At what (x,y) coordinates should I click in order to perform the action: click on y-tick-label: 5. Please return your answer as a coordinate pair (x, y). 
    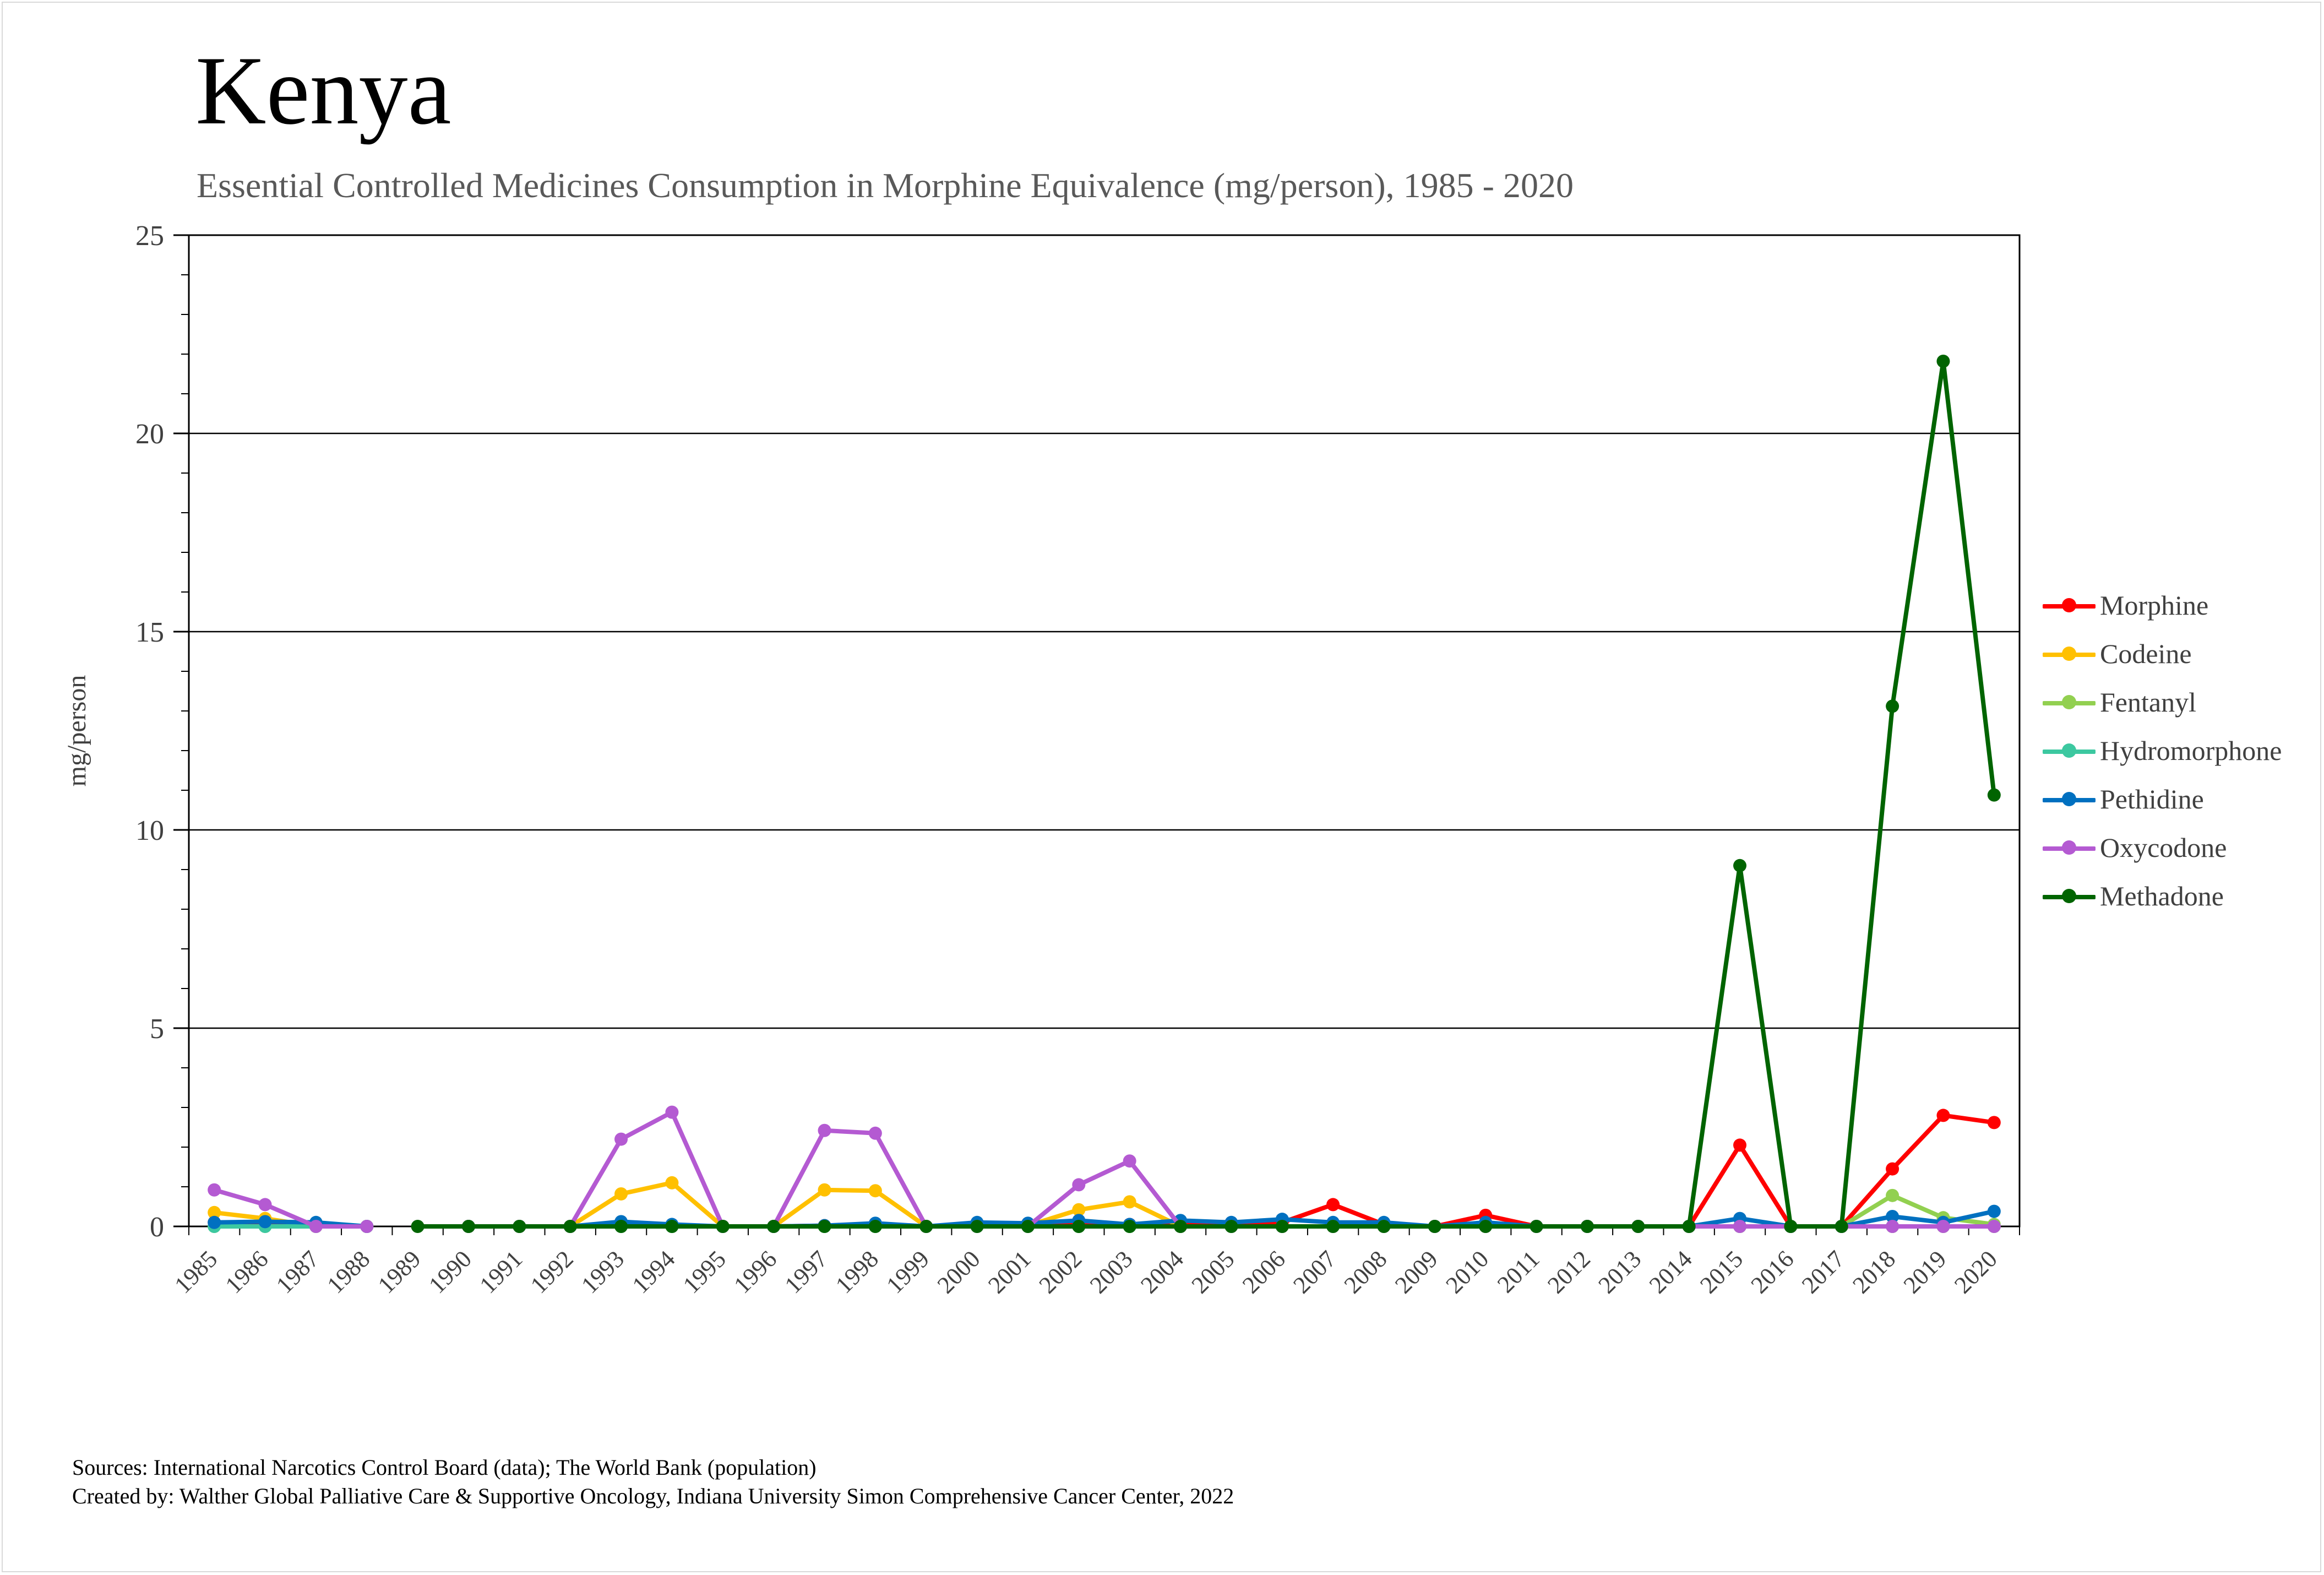
    Looking at the image, I should click on (157, 1029).